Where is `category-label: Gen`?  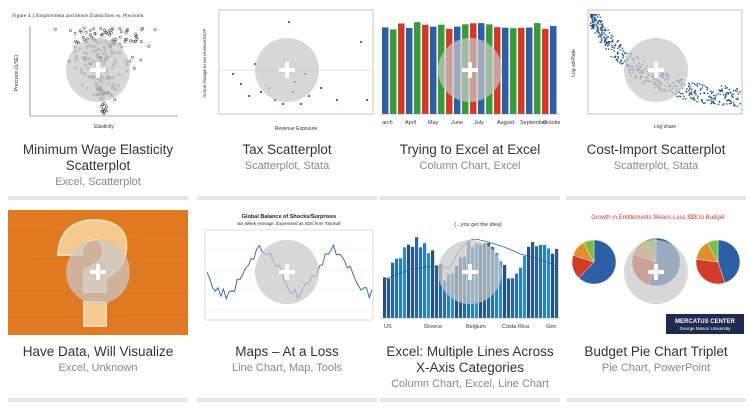 category-label: Gen is located at coordinates (551, 327).